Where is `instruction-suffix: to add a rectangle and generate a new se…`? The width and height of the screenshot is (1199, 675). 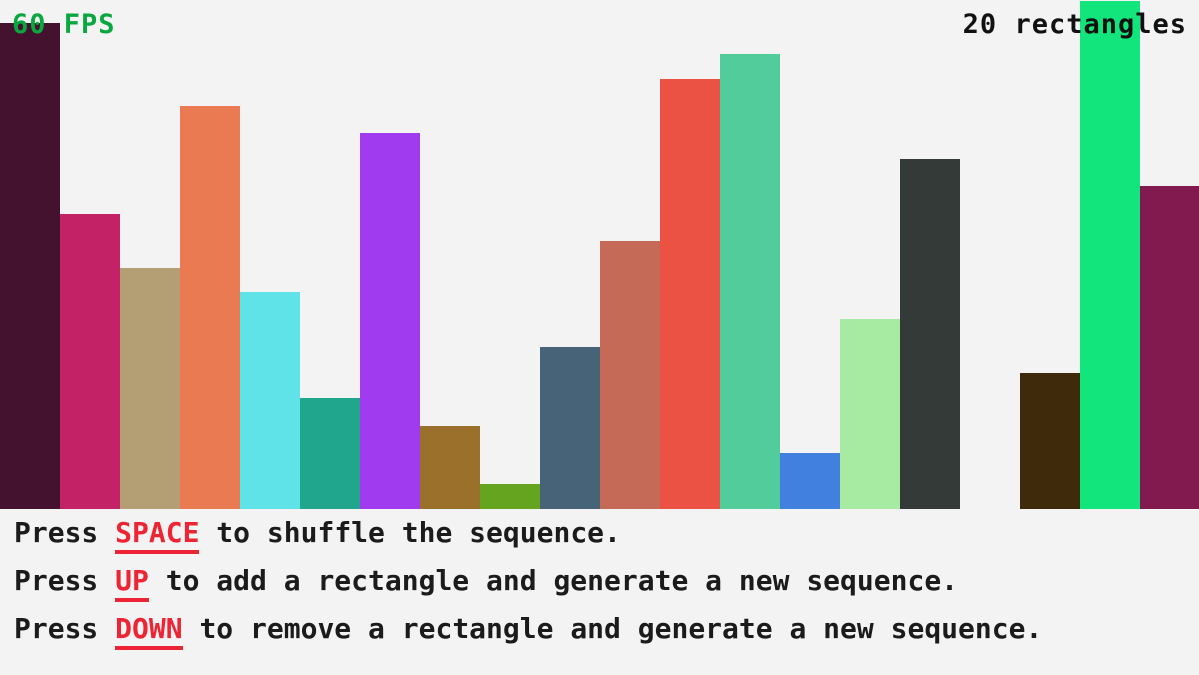
instruction-suffix: to add a rectangle and generate a new se… is located at coordinates (553, 580).